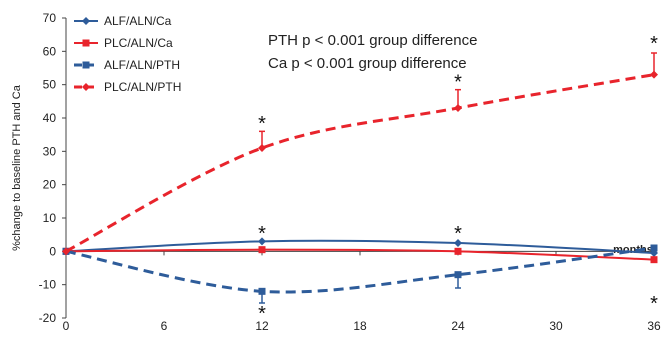  What do you see at coordinates (50, 85) in the screenshot?
I see `y-tick-label: 50` at bounding box center [50, 85].